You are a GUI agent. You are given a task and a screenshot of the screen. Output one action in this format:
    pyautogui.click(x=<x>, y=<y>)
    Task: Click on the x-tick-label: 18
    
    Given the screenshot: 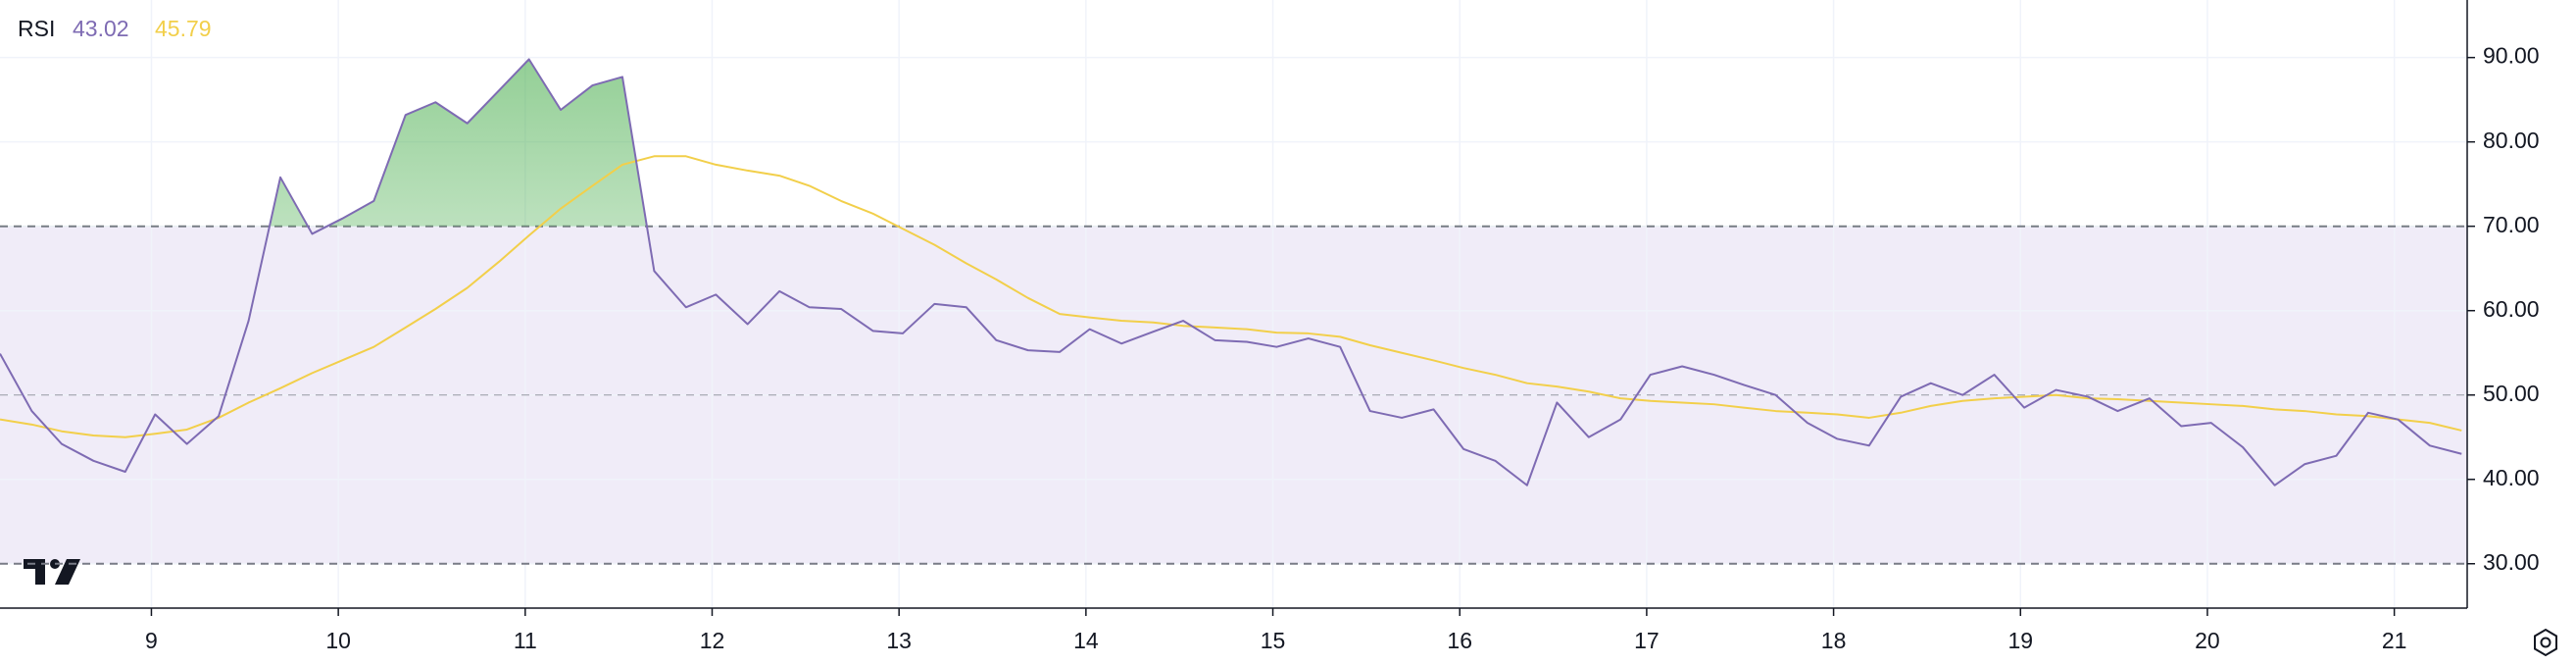 What is the action you would take?
    pyautogui.click(x=1834, y=640)
    